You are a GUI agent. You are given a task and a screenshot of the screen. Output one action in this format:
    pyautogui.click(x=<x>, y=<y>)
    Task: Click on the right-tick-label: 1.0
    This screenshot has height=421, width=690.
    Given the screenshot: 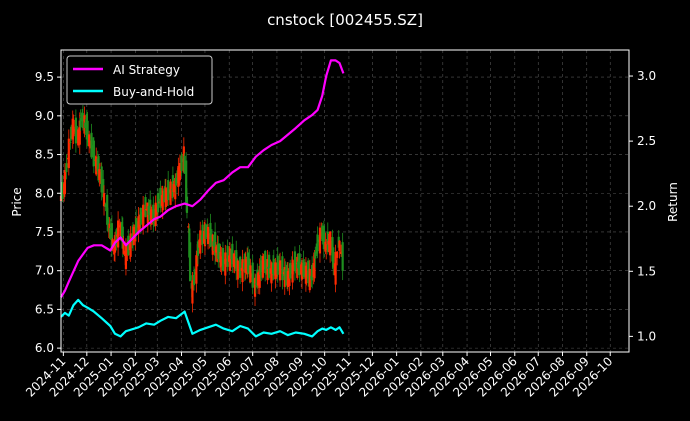 What is the action you would take?
    pyautogui.click(x=646, y=336)
    